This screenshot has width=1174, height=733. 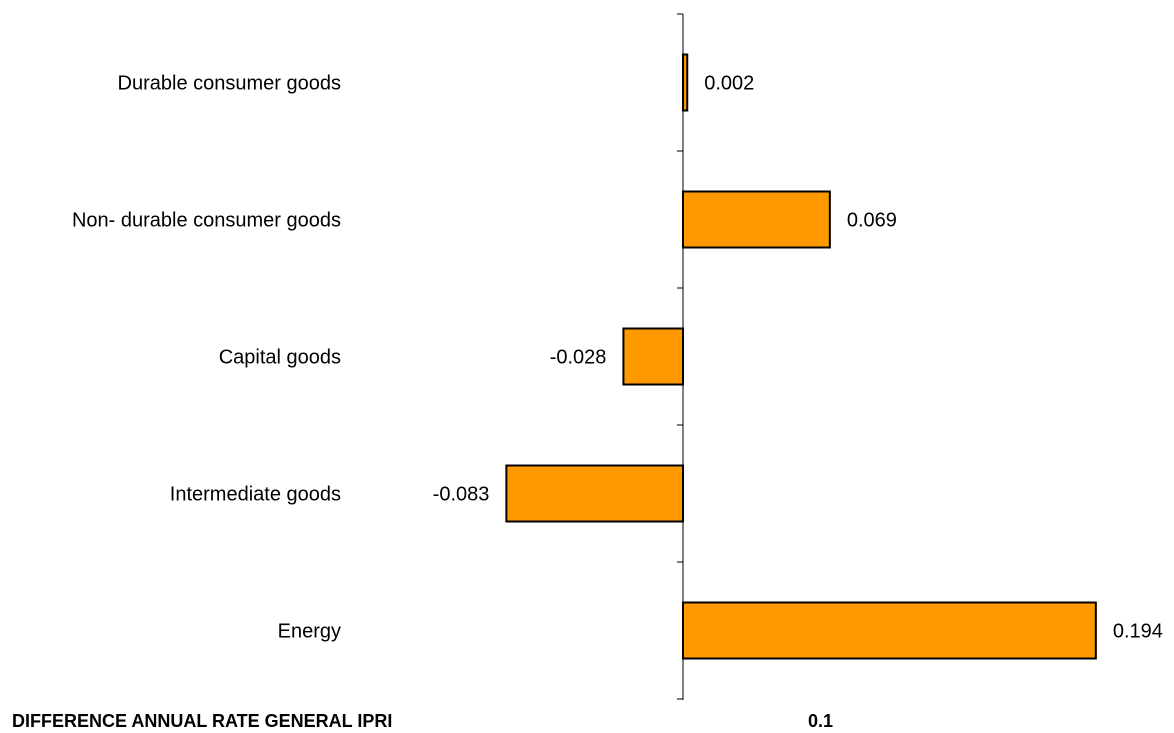 I want to click on value-label: 0.194, so click(x=1138, y=632).